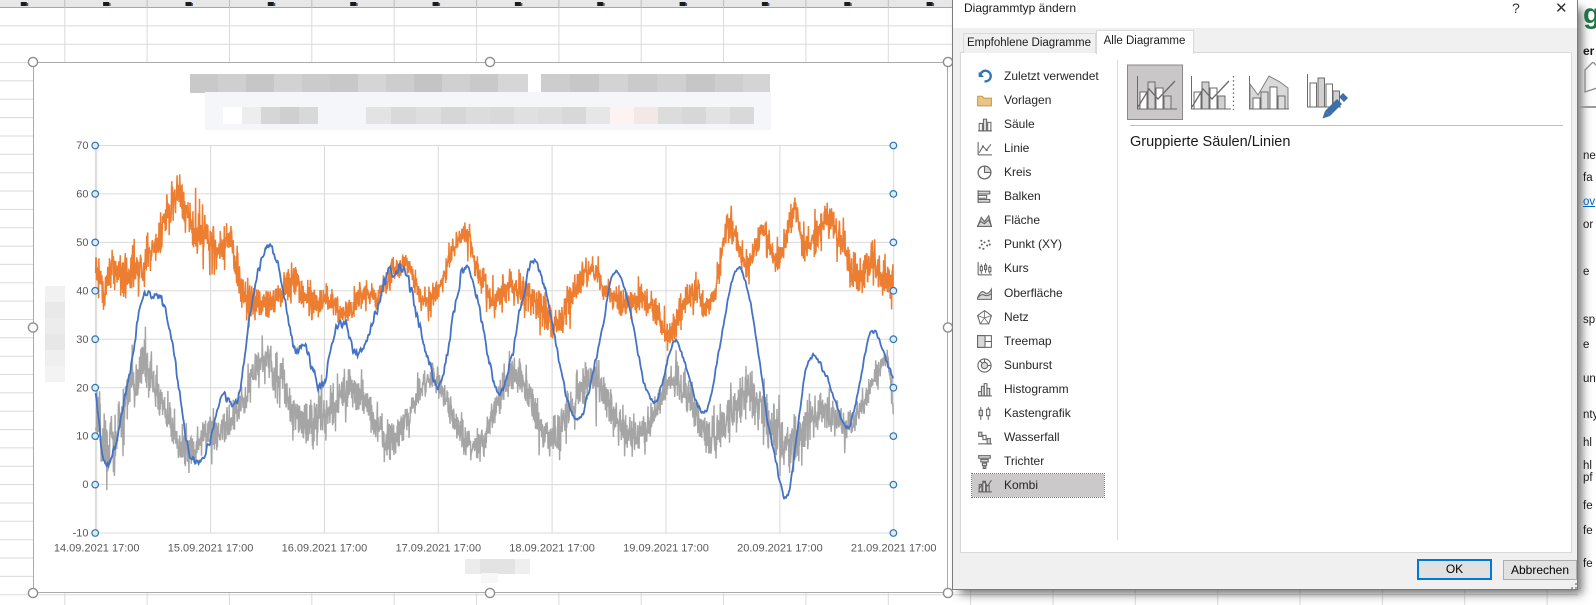 This screenshot has width=1596, height=605. Describe the element at coordinates (211, 549) in the screenshot. I see `svg-text: 15.09.2021 17:00` at that location.